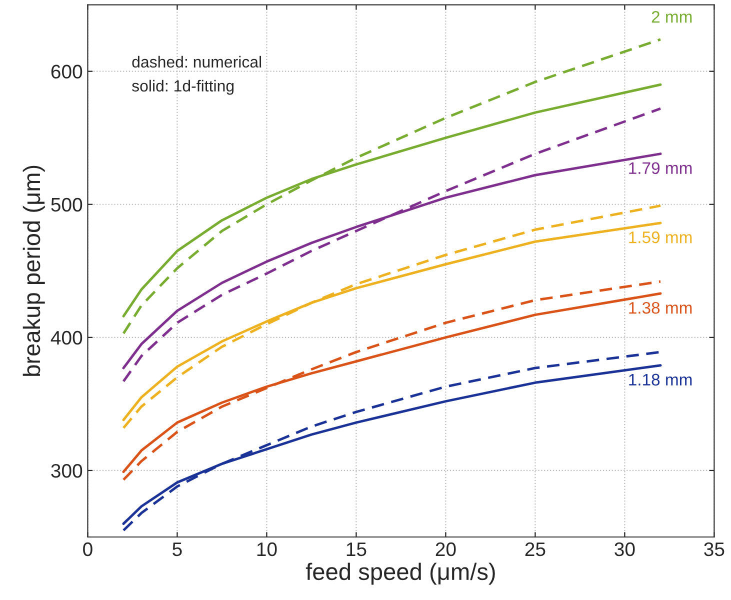 The image size is (731, 600). I want to click on y-axis-title: breakup period (μm), so click(33, 271).